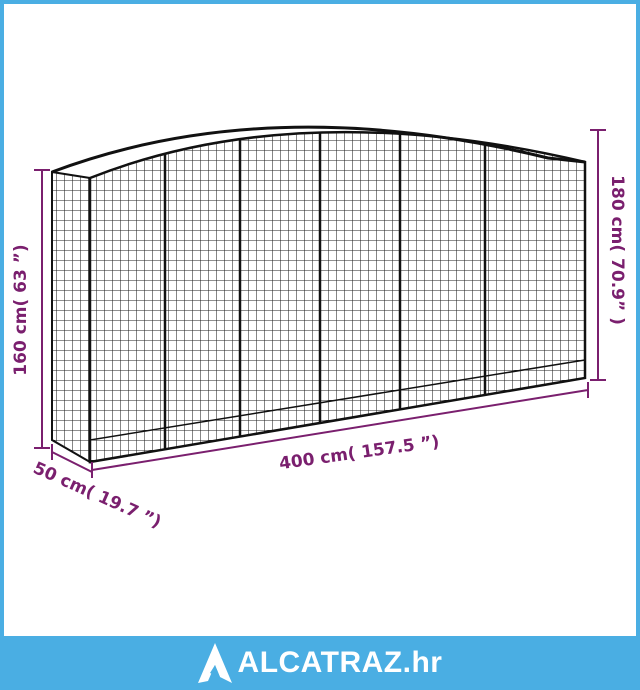 This screenshot has width=640, height=690. What do you see at coordinates (21, 309) in the screenshot?
I see `height-left-label: 160 cm( 63 ”)` at bounding box center [21, 309].